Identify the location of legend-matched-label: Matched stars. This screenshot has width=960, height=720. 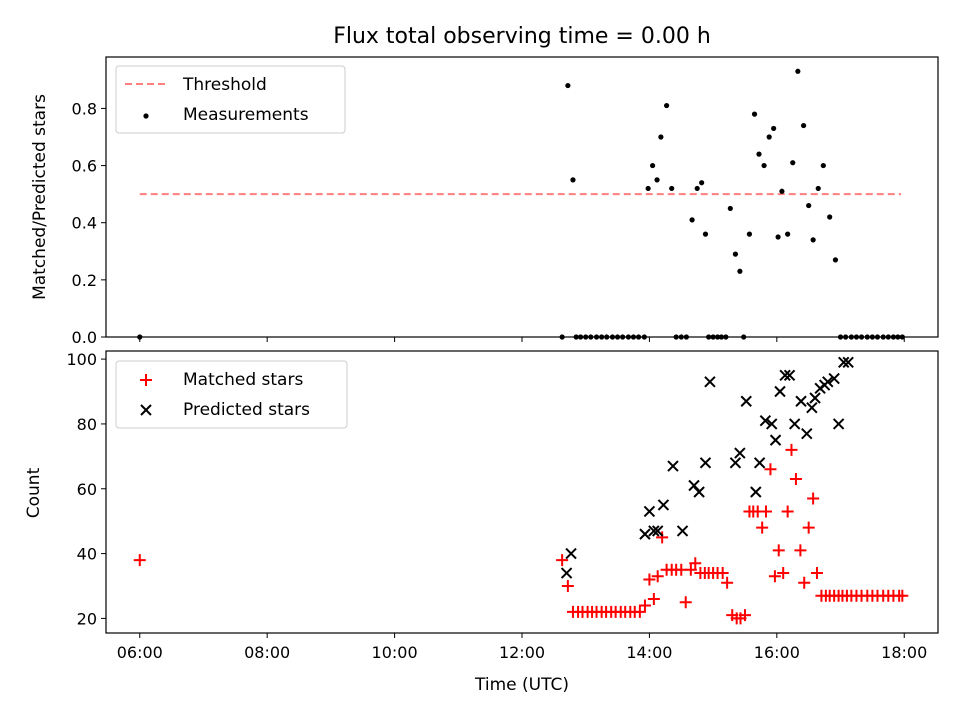
(243, 380).